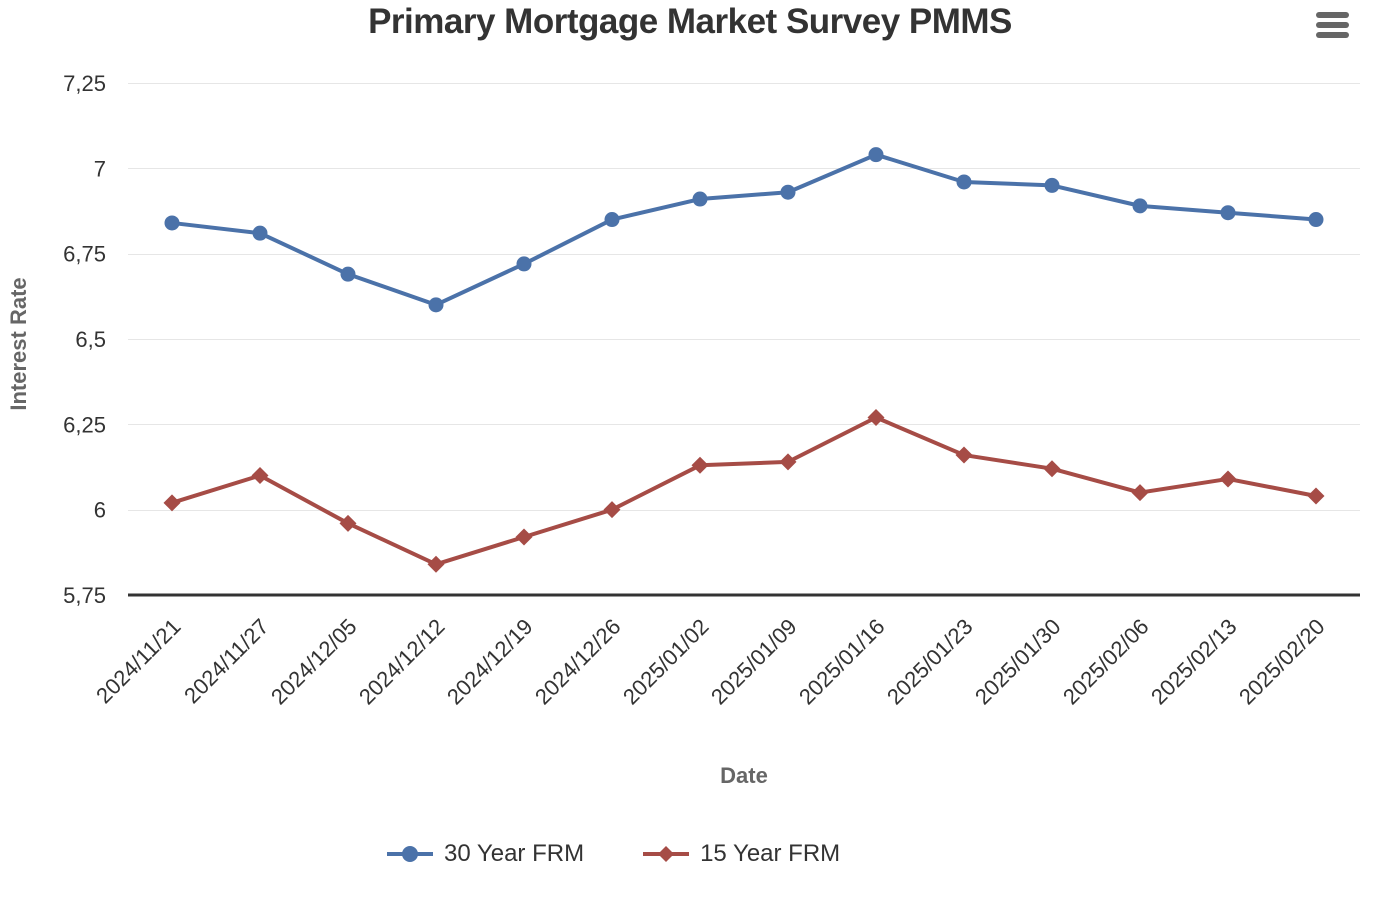  I want to click on y-tick-label: 7,25, so click(84, 83).